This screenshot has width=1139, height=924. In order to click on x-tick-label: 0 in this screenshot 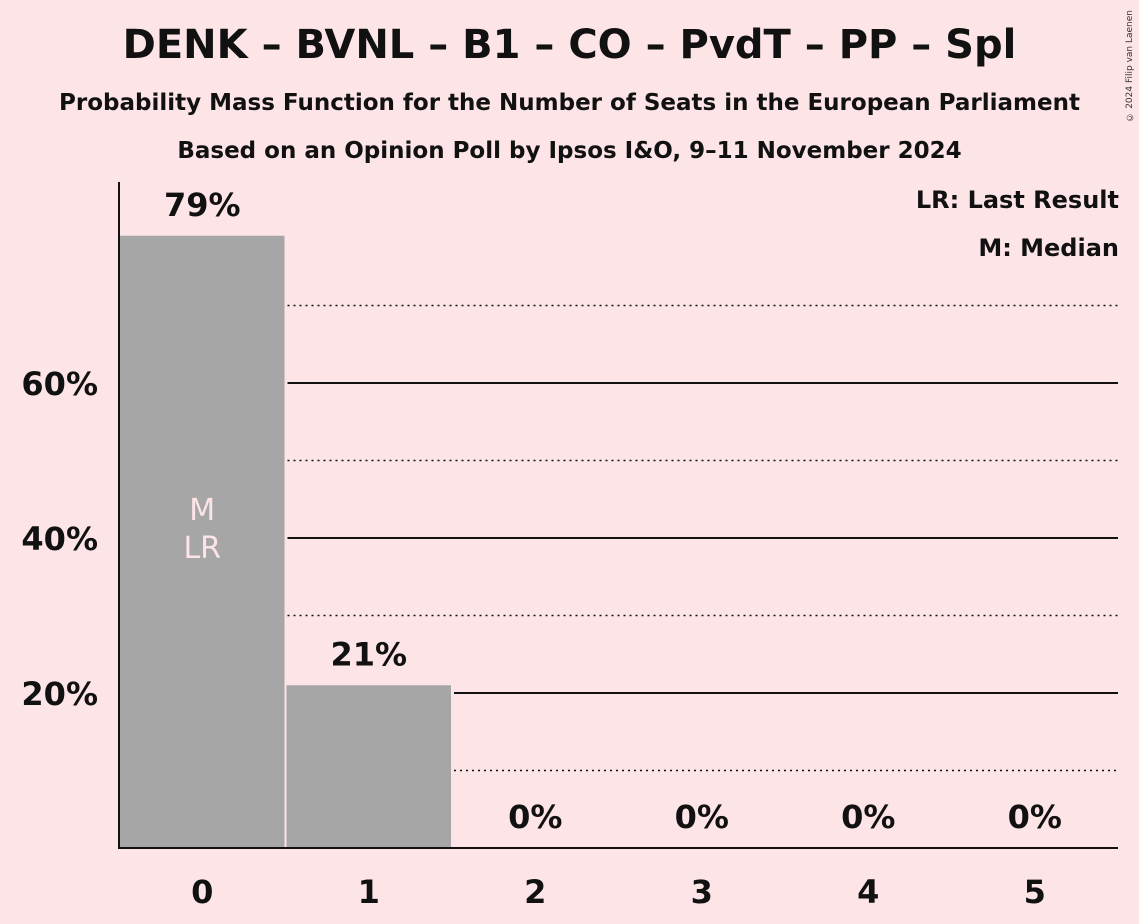, I will do `click(202, 892)`.